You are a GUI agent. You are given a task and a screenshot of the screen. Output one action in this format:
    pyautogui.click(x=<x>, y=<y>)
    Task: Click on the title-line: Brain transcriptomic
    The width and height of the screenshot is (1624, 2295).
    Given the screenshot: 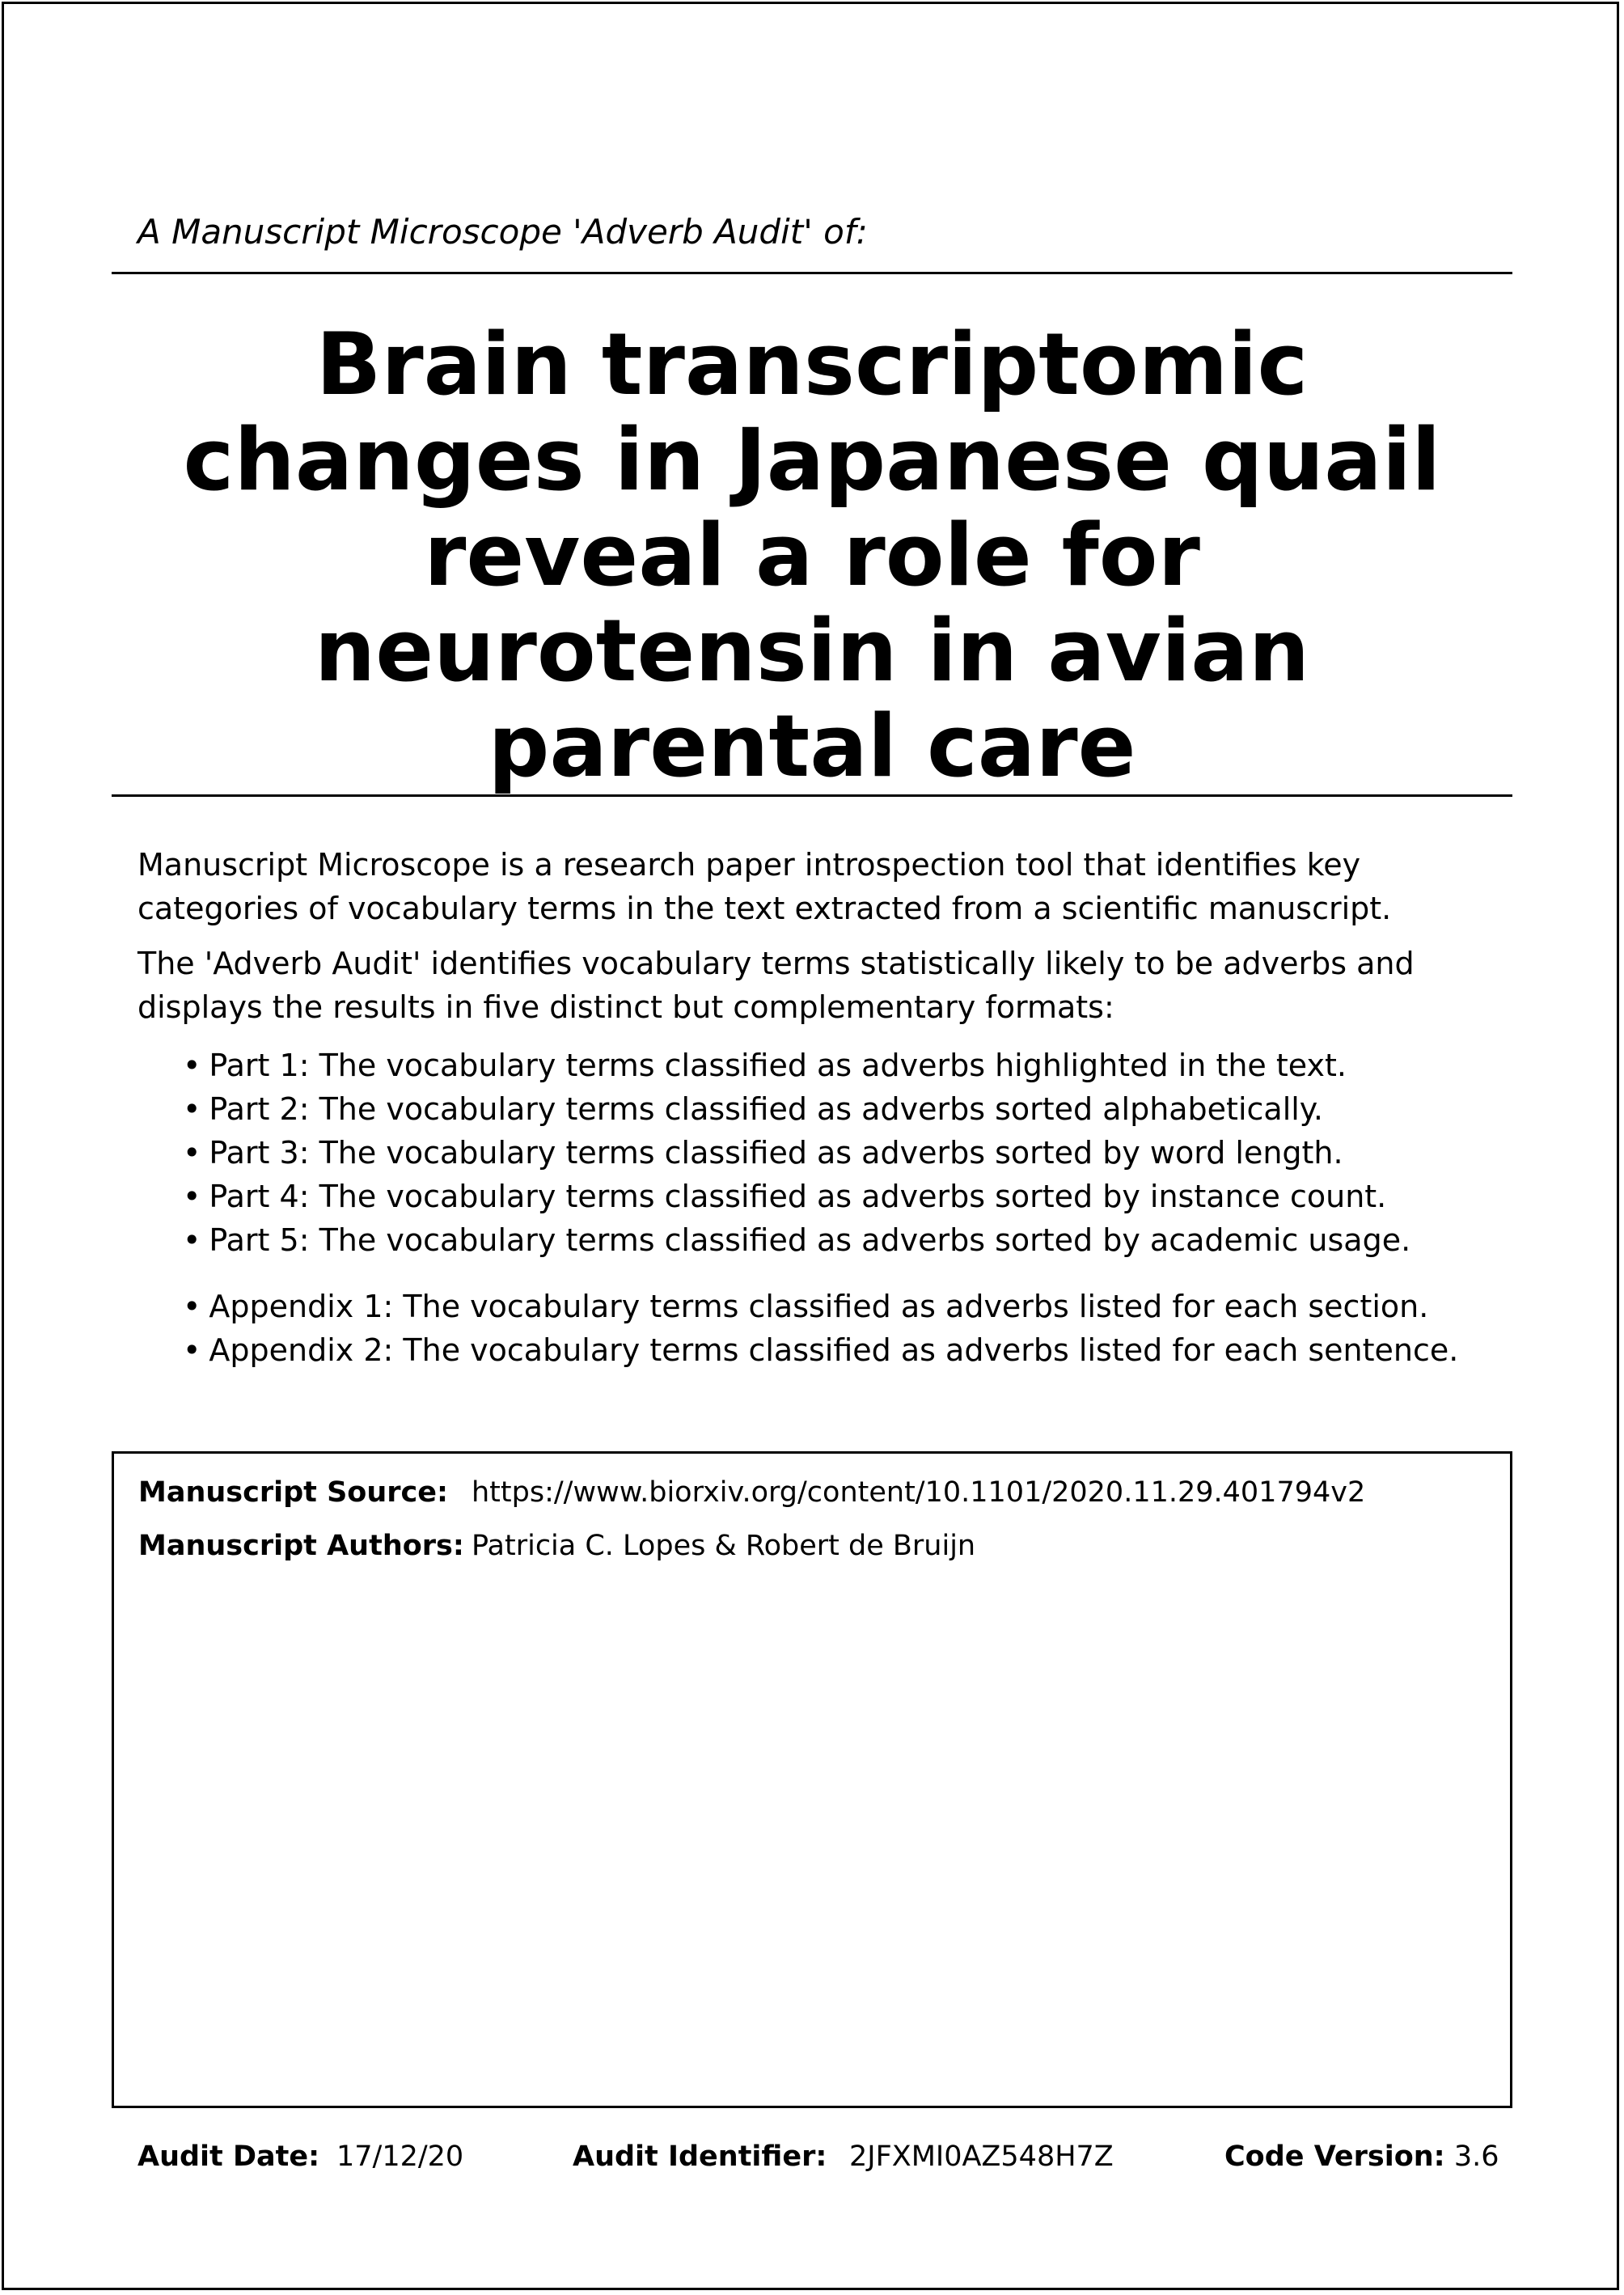 What is the action you would take?
    pyautogui.click(x=812, y=364)
    